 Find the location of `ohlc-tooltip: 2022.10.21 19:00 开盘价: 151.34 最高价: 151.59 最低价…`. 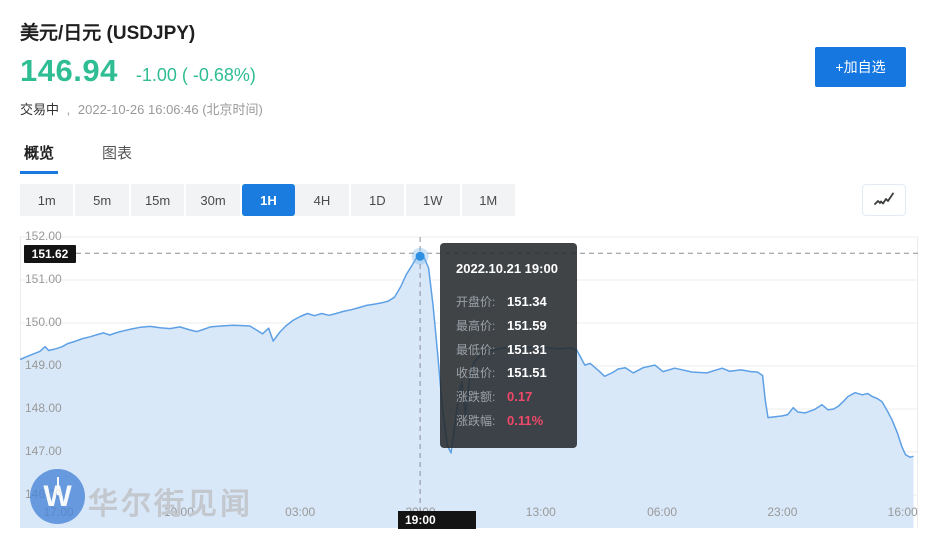

ohlc-tooltip: 2022.10.21 19:00 开盘价: 151.34 最高价: 151.59 最低价… is located at coordinates (508, 345).